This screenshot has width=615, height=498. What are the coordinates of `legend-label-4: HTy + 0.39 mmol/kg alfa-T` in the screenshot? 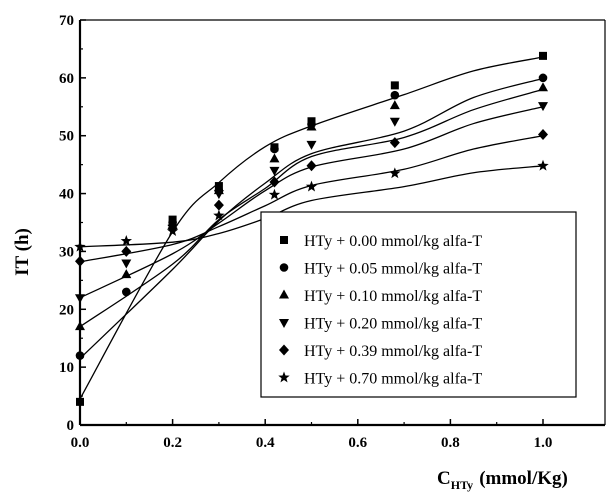 It's located at (393, 351).